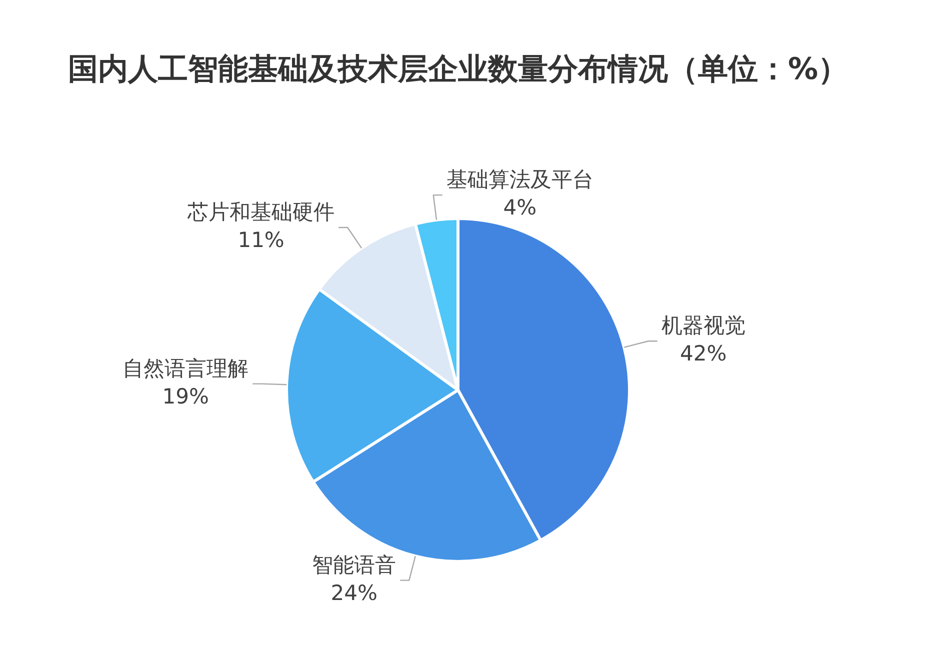 The height and width of the screenshot is (652, 939). Describe the element at coordinates (185, 368) in the screenshot. I see `slice-label: 自然语言理解` at that location.